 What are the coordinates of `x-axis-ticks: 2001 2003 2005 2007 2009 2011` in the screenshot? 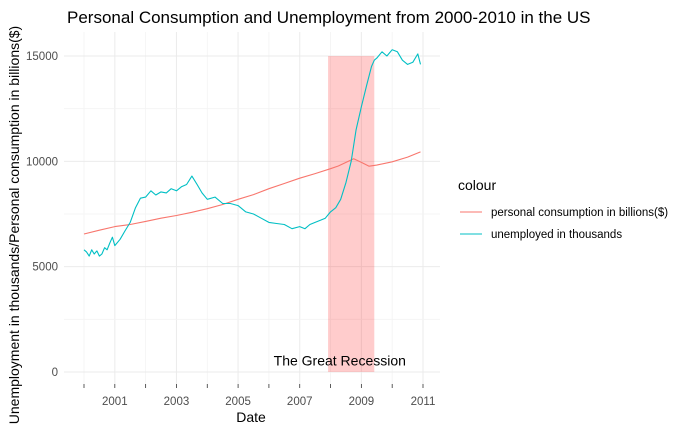 It's located at (259, 396).